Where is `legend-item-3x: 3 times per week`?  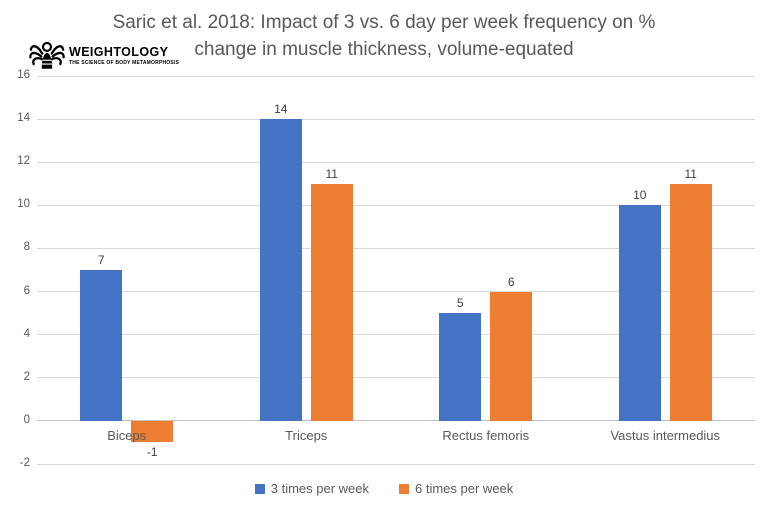 legend-item-3x: 3 times per week is located at coordinates (311, 488).